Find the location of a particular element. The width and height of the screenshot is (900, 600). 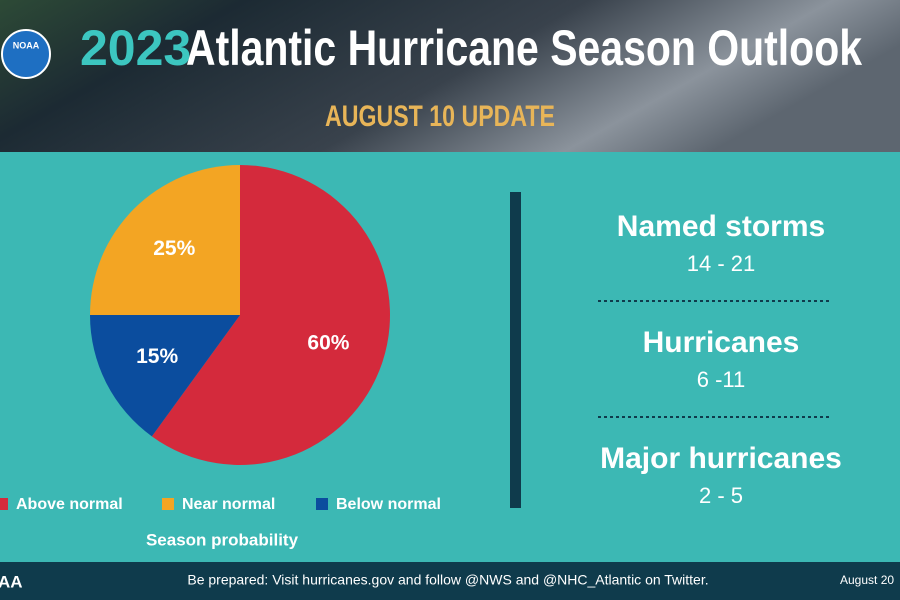

logo-text: NOAA is located at coordinates (26, 45).